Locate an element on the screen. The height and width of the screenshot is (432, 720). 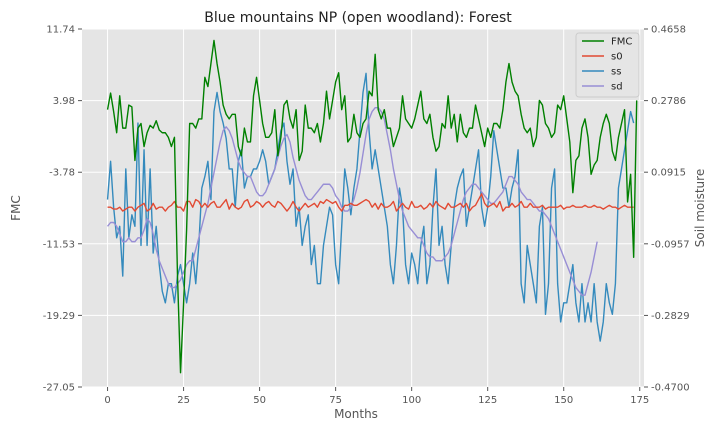
legend-box is located at coordinates (607, 65).